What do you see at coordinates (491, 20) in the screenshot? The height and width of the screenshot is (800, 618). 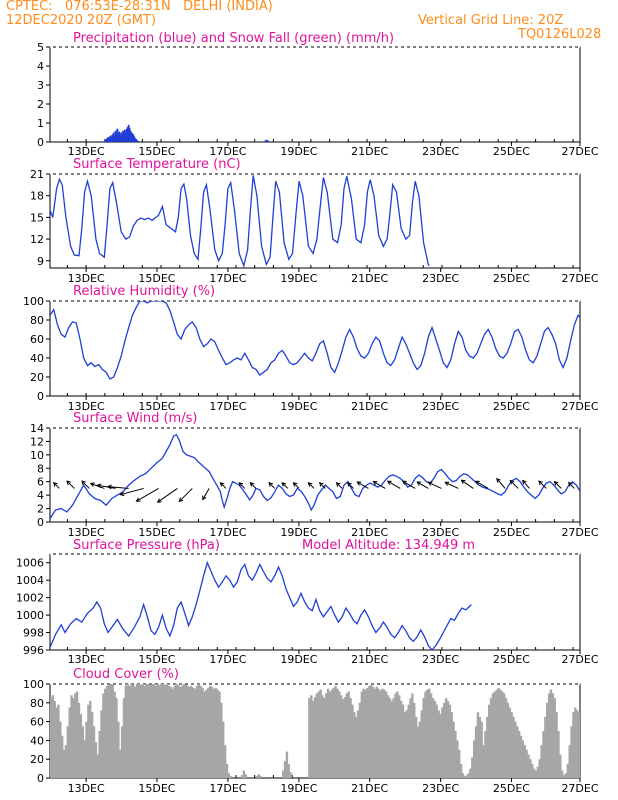 I see `header-grid-line: Vertical Grid Line: 20Z` at bounding box center [491, 20].